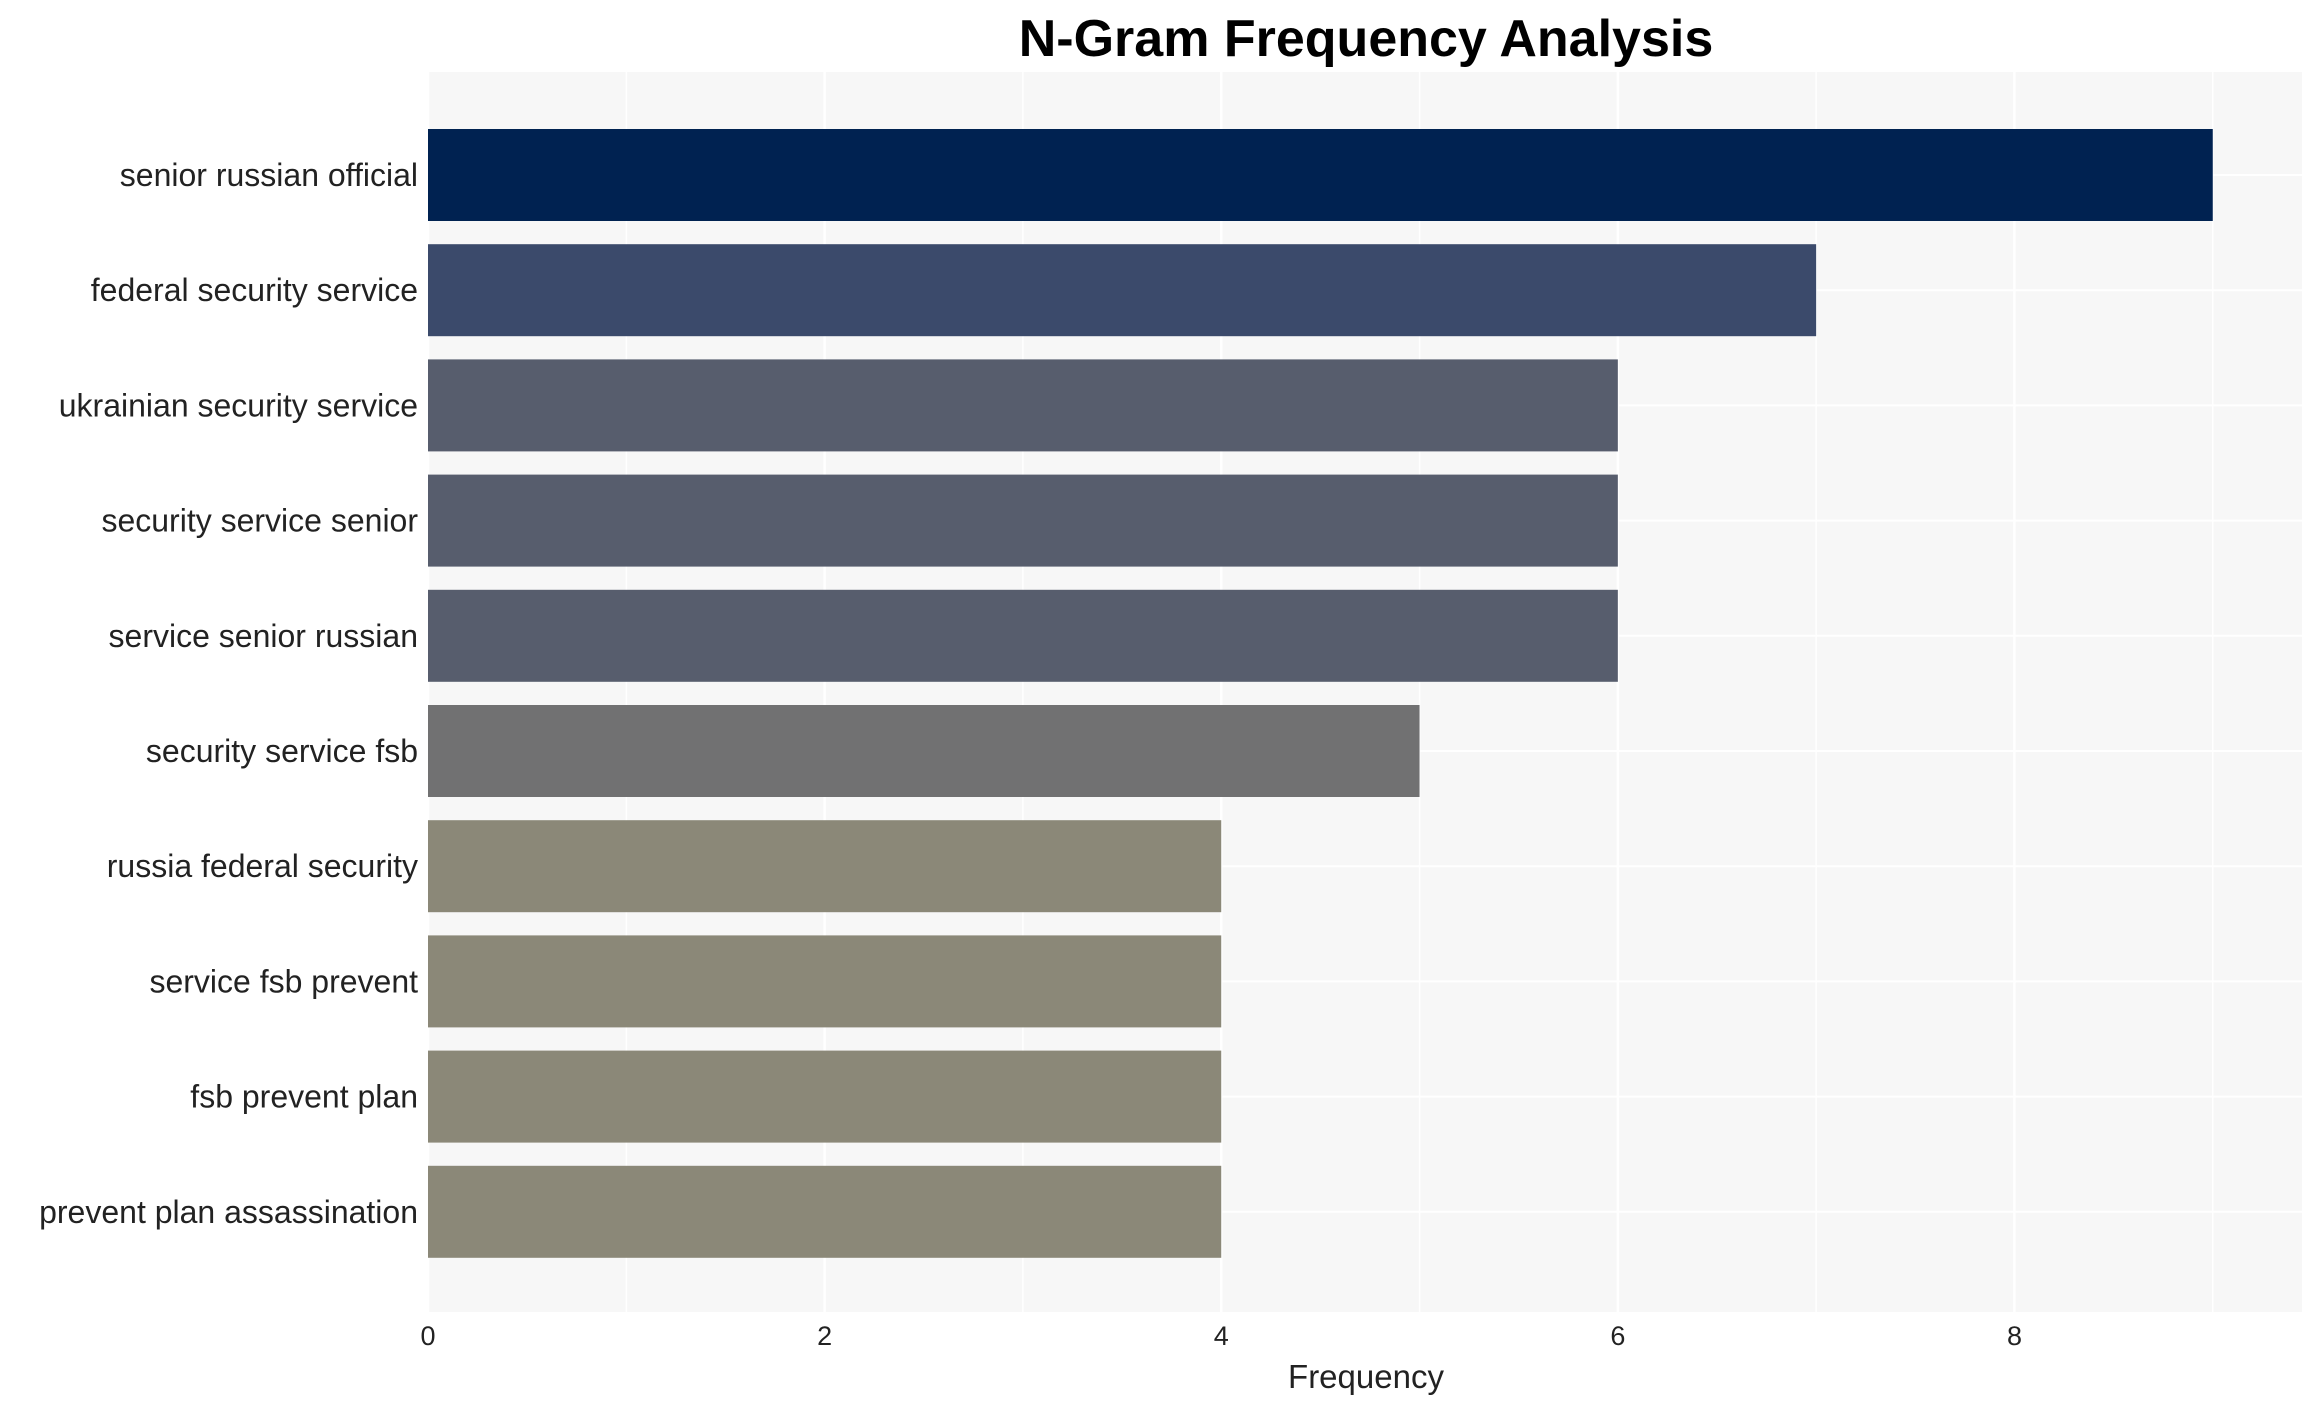 This screenshot has height=1407, width=2304. What do you see at coordinates (263, 636) in the screenshot?
I see `category-label: service senior russian` at bounding box center [263, 636].